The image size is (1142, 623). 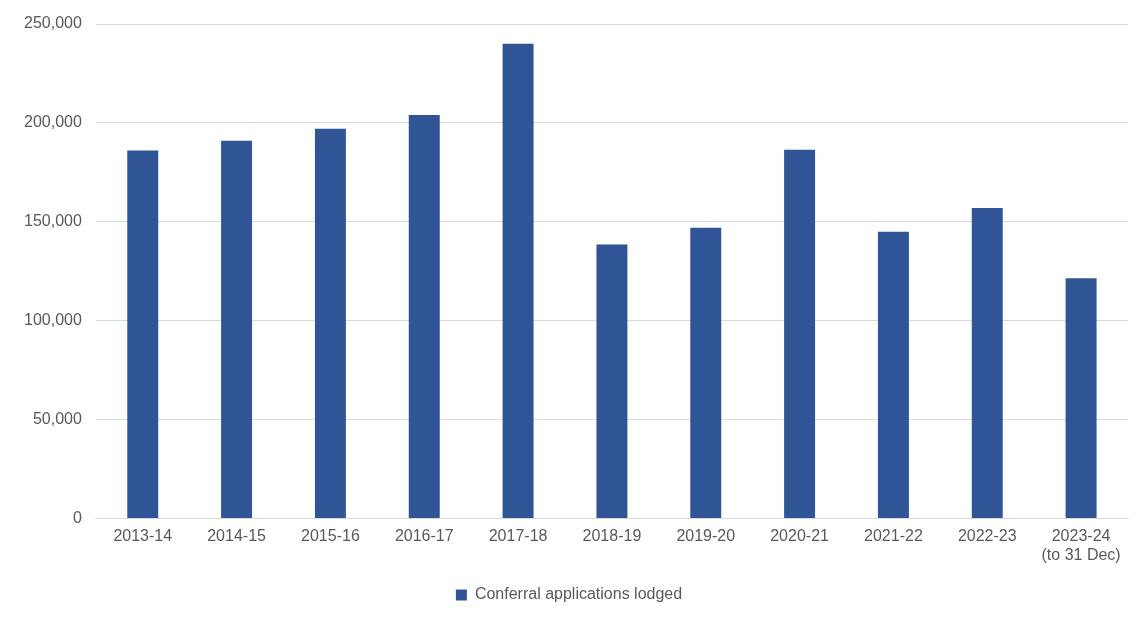 What do you see at coordinates (52, 23) in the screenshot?
I see `y-tick-label: 250,000` at bounding box center [52, 23].